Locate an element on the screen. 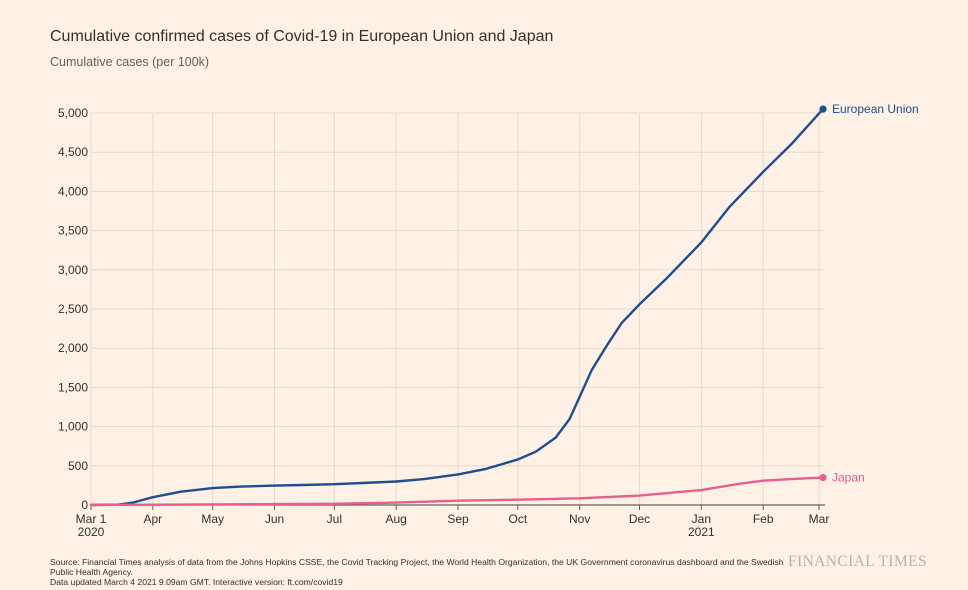 This screenshot has width=968, height=590. x-tick-label: Sep is located at coordinates (458, 519).